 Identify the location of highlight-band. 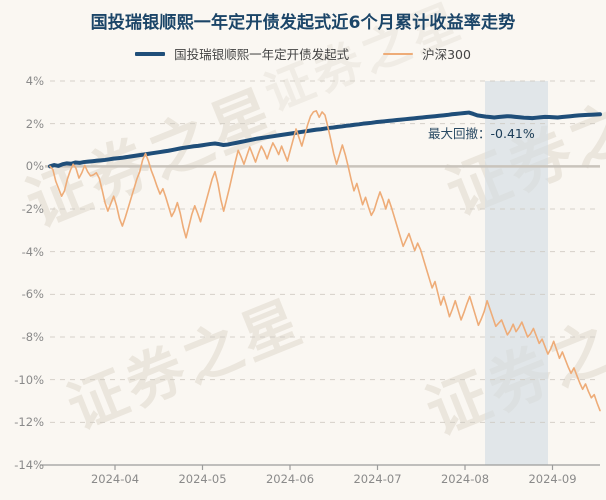
(516, 273).